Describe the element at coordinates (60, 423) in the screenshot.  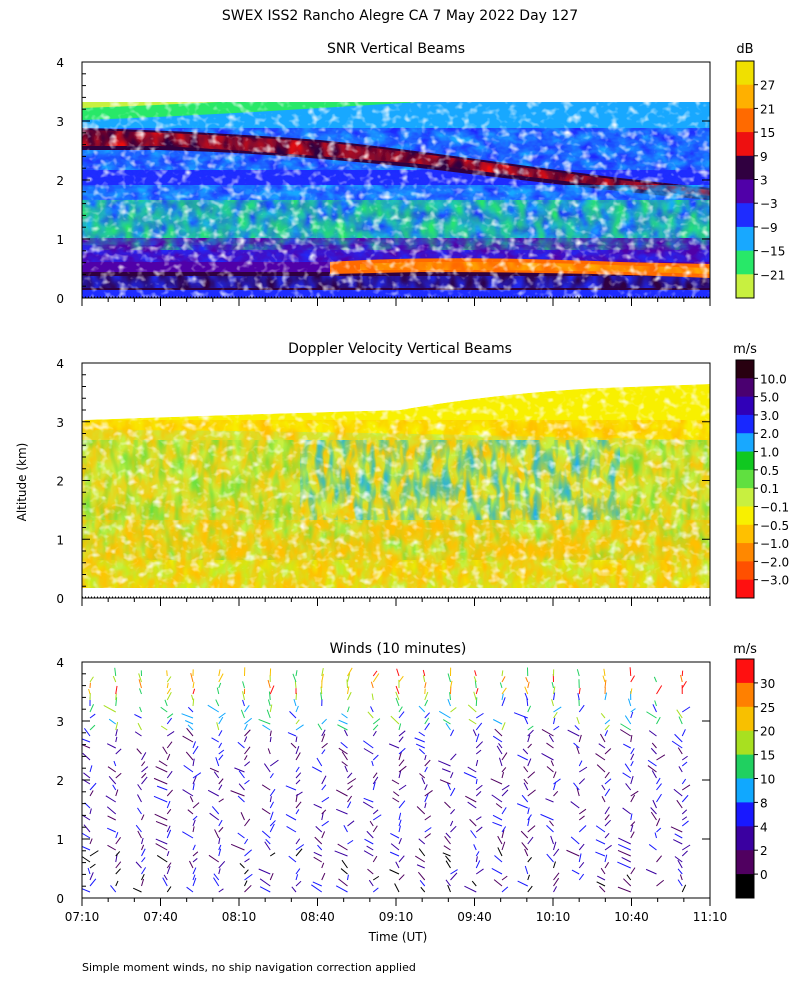
I see `y-tick-label: 3` at that location.